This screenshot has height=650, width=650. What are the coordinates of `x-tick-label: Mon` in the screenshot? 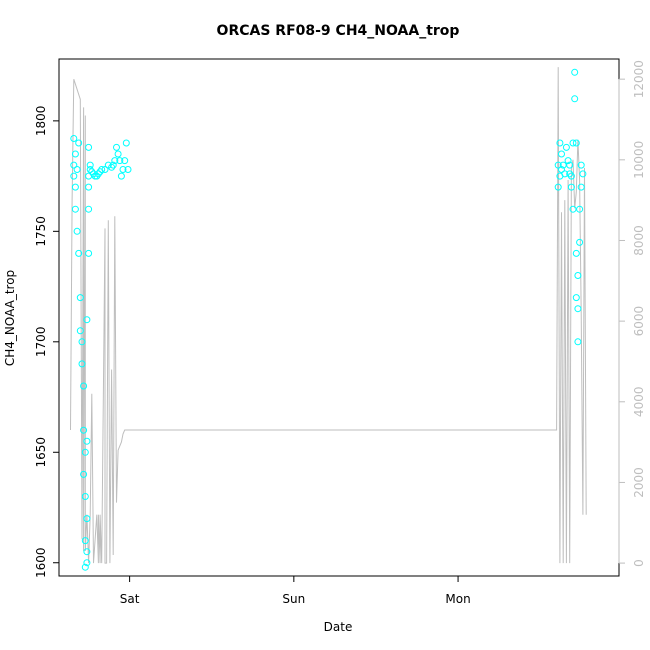 It's located at (457, 599).